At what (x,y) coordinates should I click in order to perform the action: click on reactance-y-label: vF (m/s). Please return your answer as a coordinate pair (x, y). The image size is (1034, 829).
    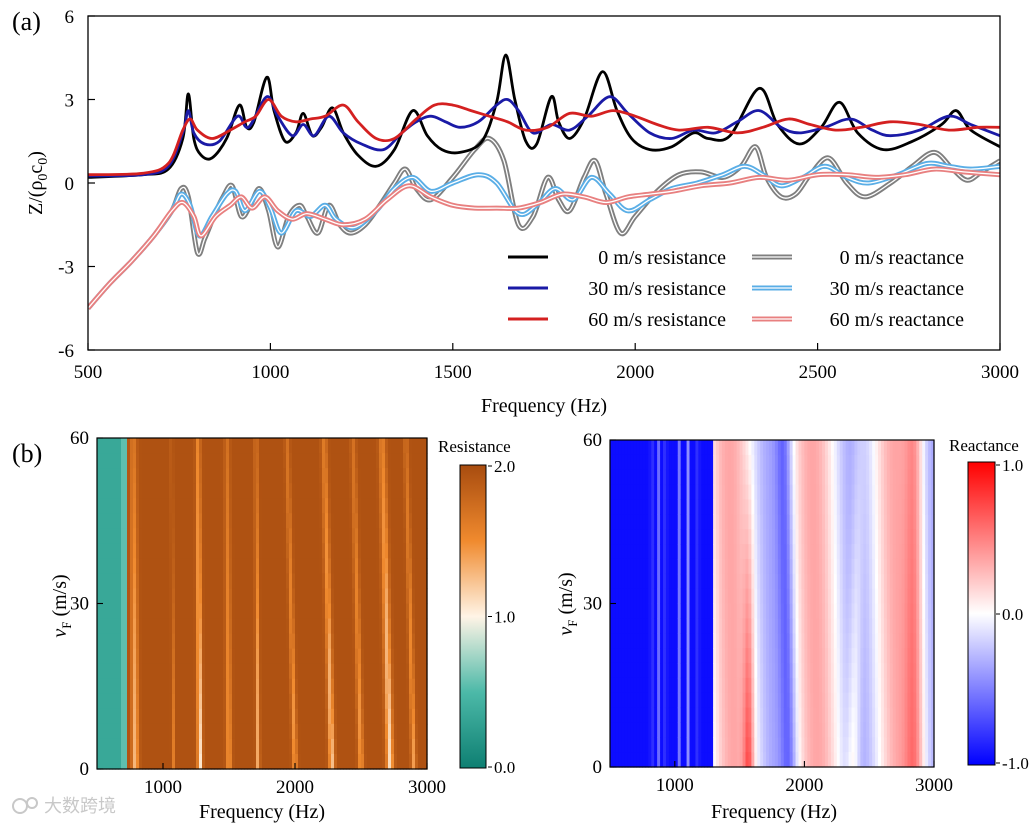
    Looking at the image, I should click on (567, 603).